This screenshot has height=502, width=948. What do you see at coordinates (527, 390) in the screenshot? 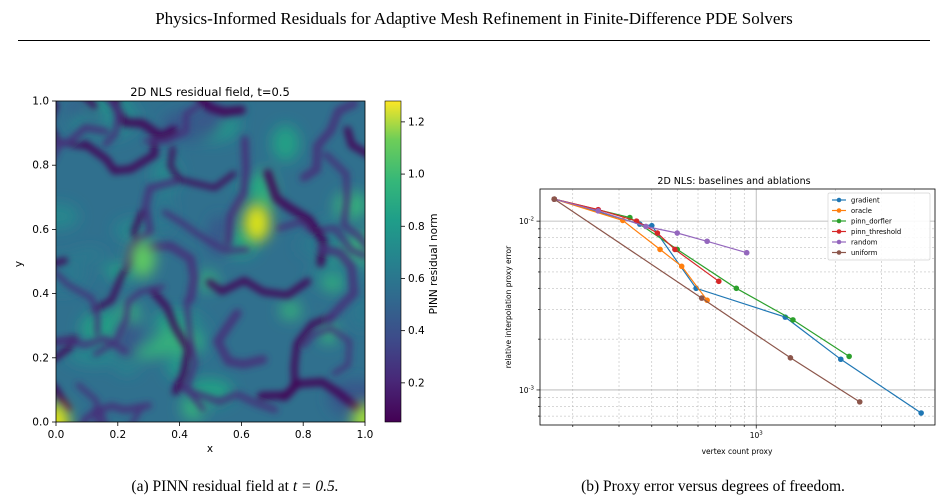
I see `y-tick-label: 10⁻³` at bounding box center [527, 390].